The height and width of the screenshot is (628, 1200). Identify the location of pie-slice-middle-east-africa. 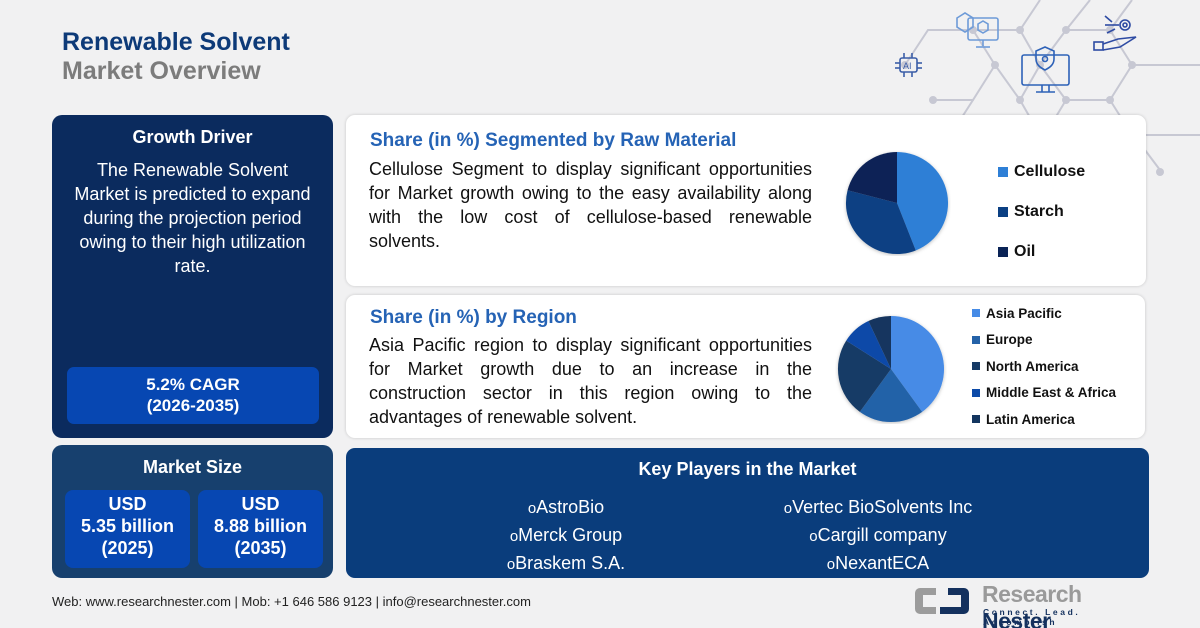
(868, 345).